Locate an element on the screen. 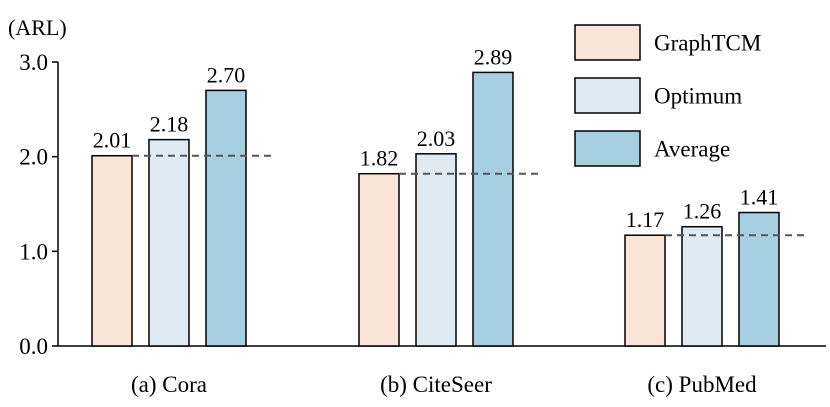  x-category-label: (b) CiteSeer is located at coordinates (436, 384).